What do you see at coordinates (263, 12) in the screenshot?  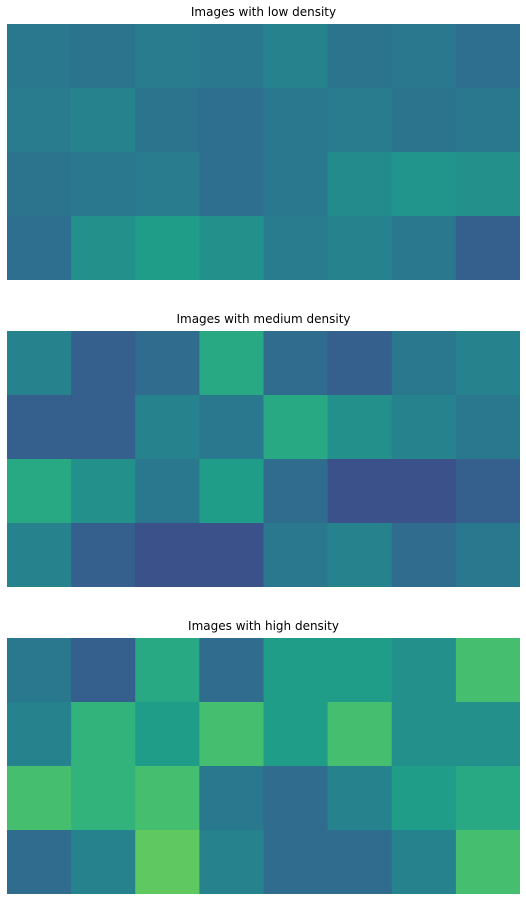 I see `chart-title: Images with low density` at bounding box center [263, 12].